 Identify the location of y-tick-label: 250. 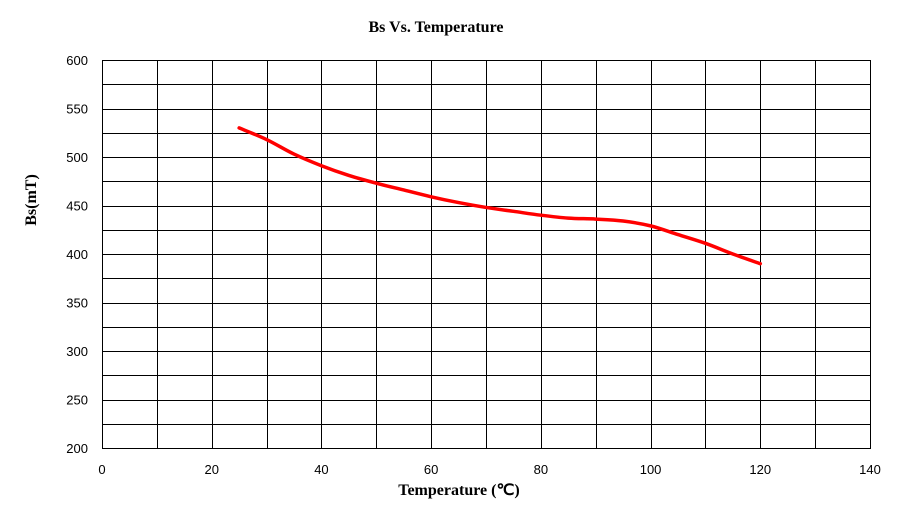
(77, 400).